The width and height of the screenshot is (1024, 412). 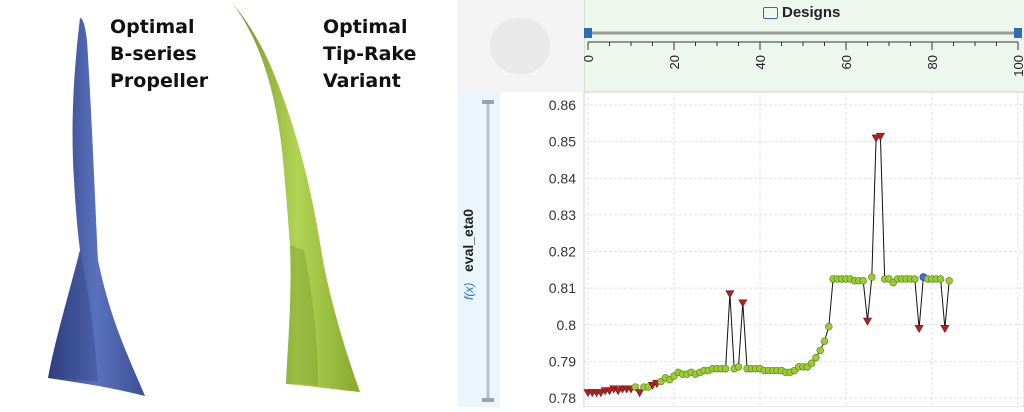 I want to click on y-tick-label: 0.81, so click(x=562, y=288).